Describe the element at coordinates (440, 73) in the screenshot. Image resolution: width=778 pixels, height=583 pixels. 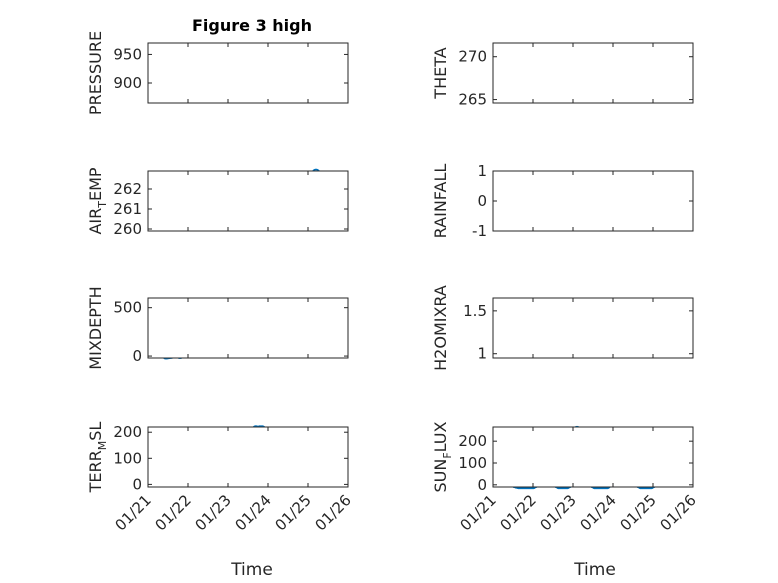
I see `y-axis-label: THETA` at that location.